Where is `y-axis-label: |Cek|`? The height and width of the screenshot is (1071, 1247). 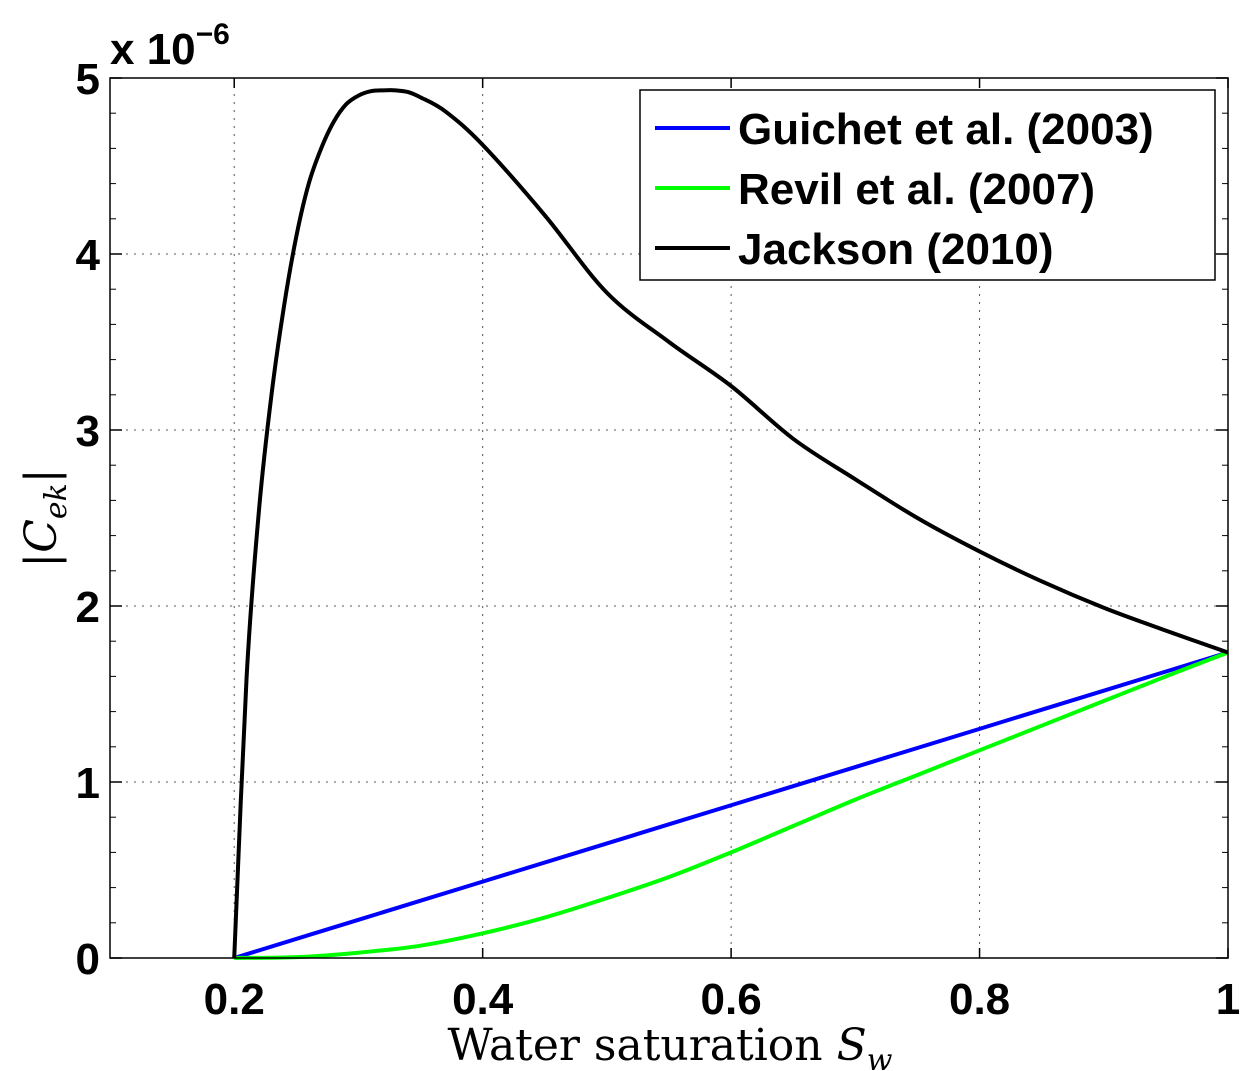 y-axis-label: |Cek| is located at coordinates (45, 517).